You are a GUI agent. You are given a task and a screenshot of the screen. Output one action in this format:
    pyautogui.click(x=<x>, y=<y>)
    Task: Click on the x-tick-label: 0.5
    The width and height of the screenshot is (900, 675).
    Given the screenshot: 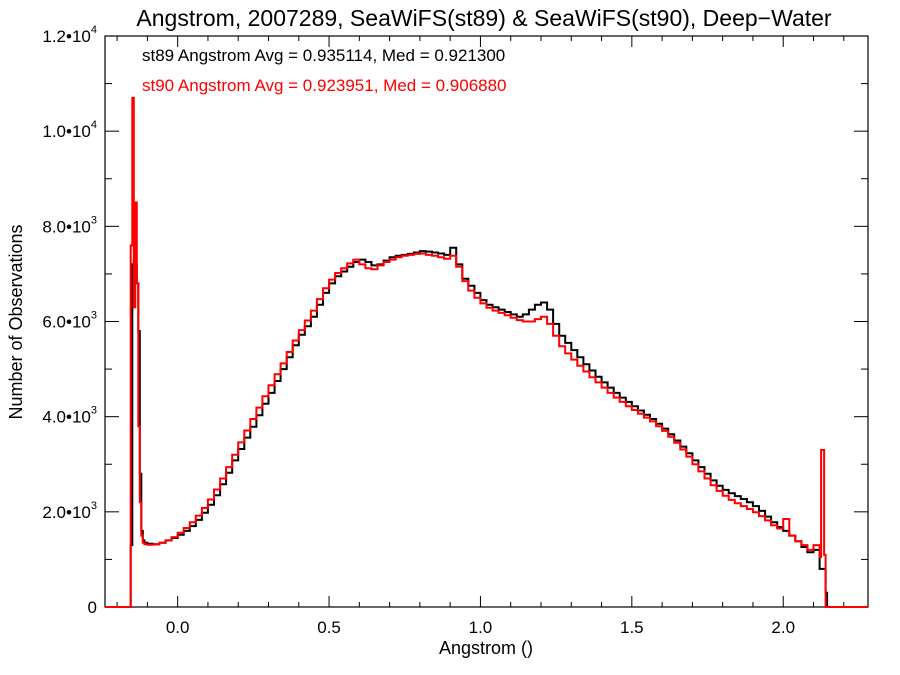 What is the action you would take?
    pyautogui.click(x=329, y=627)
    